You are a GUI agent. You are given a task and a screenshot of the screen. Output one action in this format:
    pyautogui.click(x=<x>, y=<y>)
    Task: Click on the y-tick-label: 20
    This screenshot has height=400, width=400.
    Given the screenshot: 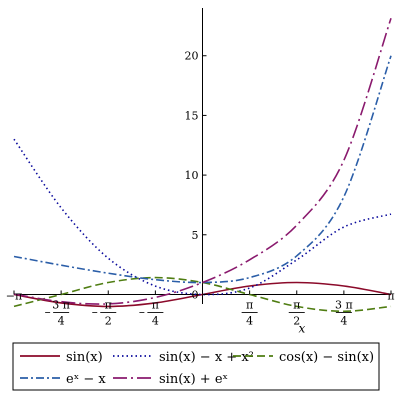 What is the action you would take?
    pyautogui.click(x=192, y=56)
    